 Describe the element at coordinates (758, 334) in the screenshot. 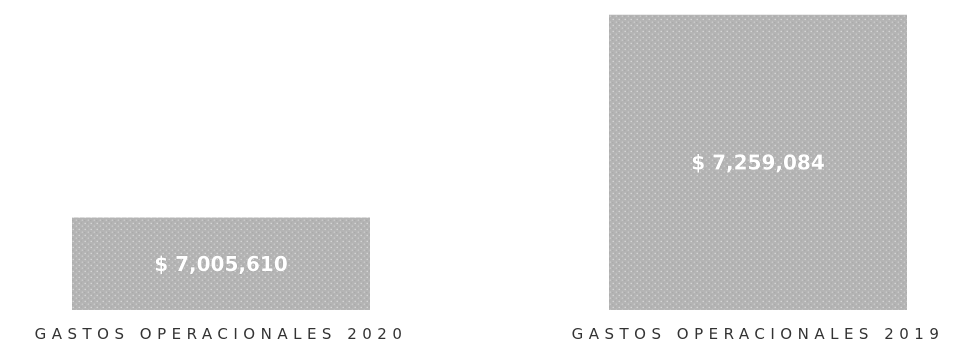

I see `category-label-1: GASTOS OPERACIONALES 2019` at that location.